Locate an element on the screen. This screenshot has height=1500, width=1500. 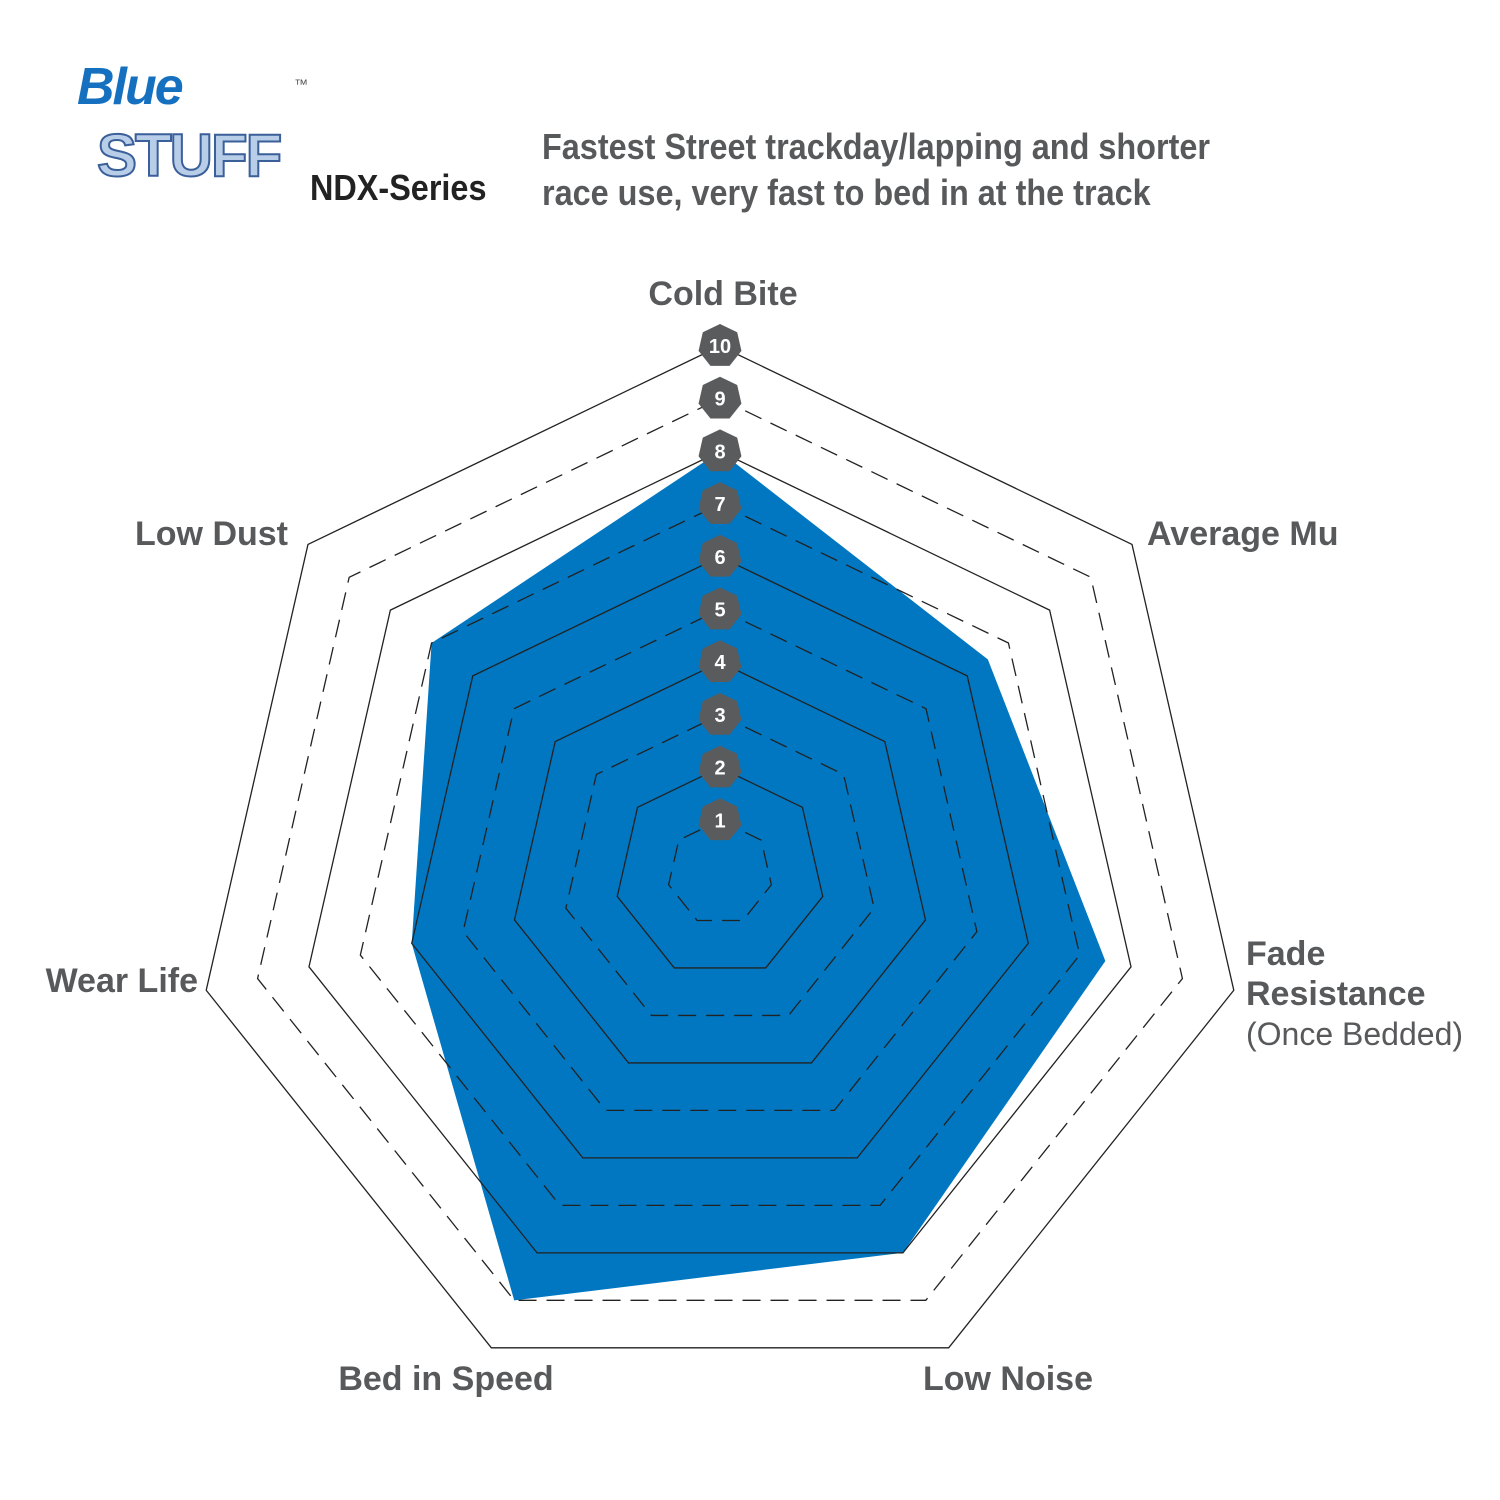
tick-label-4: 4 is located at coordinates (720, 663).